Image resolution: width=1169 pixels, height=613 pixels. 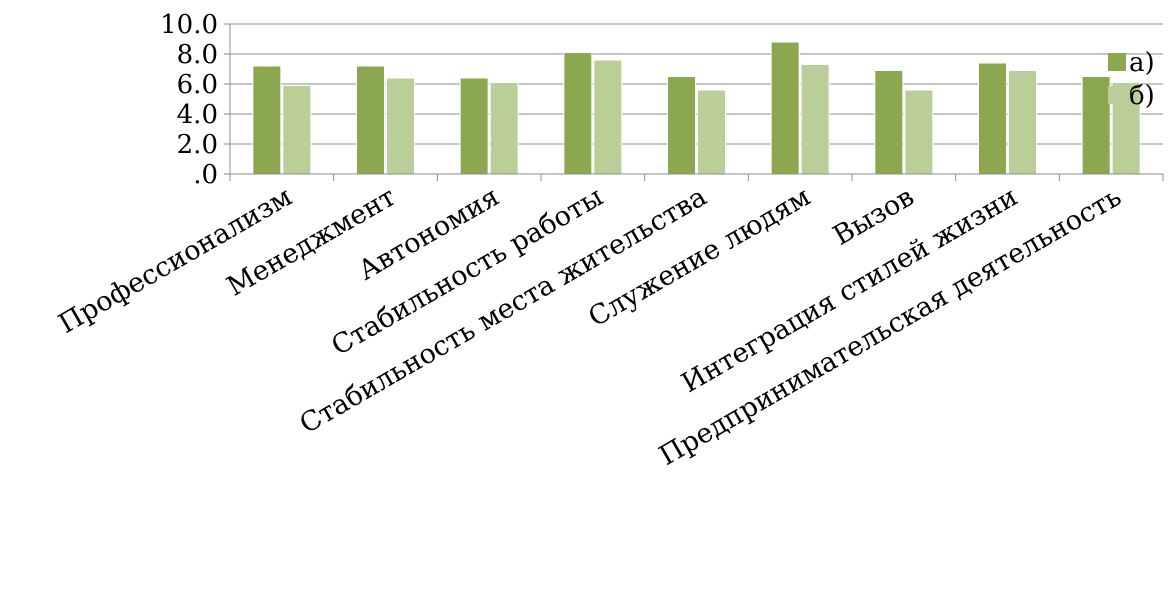 What do you see at coordinates (189, 25) in the screenshot?
I see `y-tick-label: 10.0` at bounding box center [189, 25].